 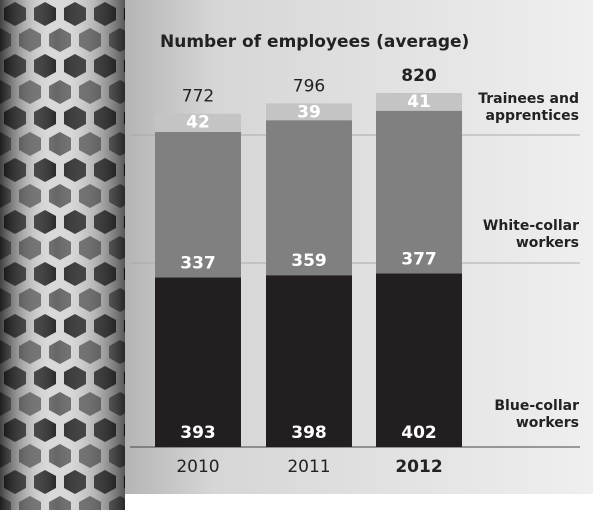 I want to click on legend-label: White-collar workers, so click(x=530, y=234).